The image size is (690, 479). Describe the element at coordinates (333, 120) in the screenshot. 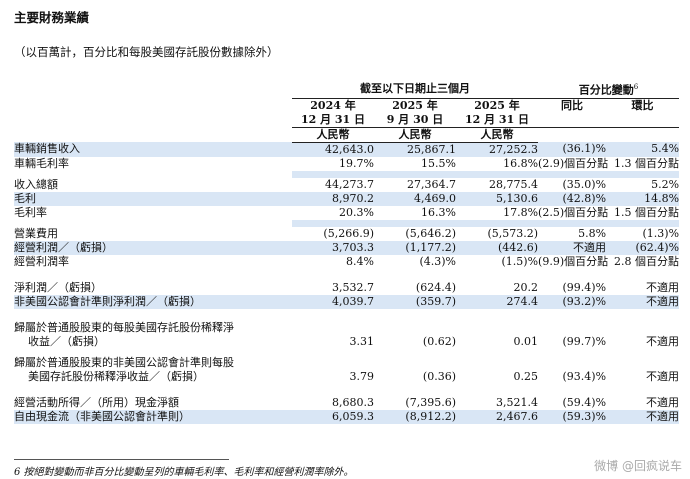

I see `col1-date: 12 月 31 日` at that location.